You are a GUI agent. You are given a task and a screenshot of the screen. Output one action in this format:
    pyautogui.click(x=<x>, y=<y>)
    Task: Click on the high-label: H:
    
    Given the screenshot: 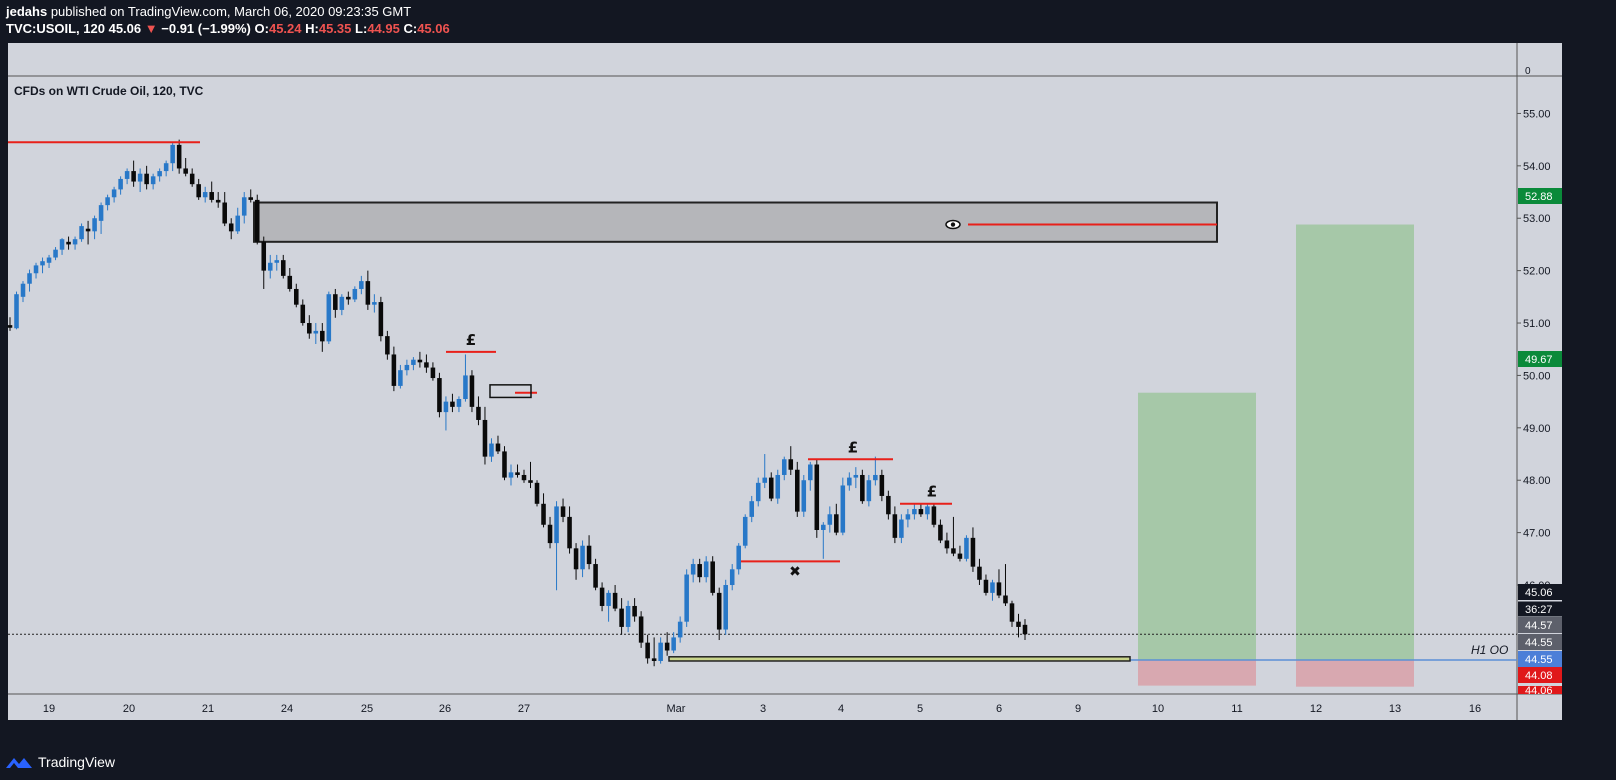 What is the action you would take?
    pyautogui.click(x=312, y=28)
    